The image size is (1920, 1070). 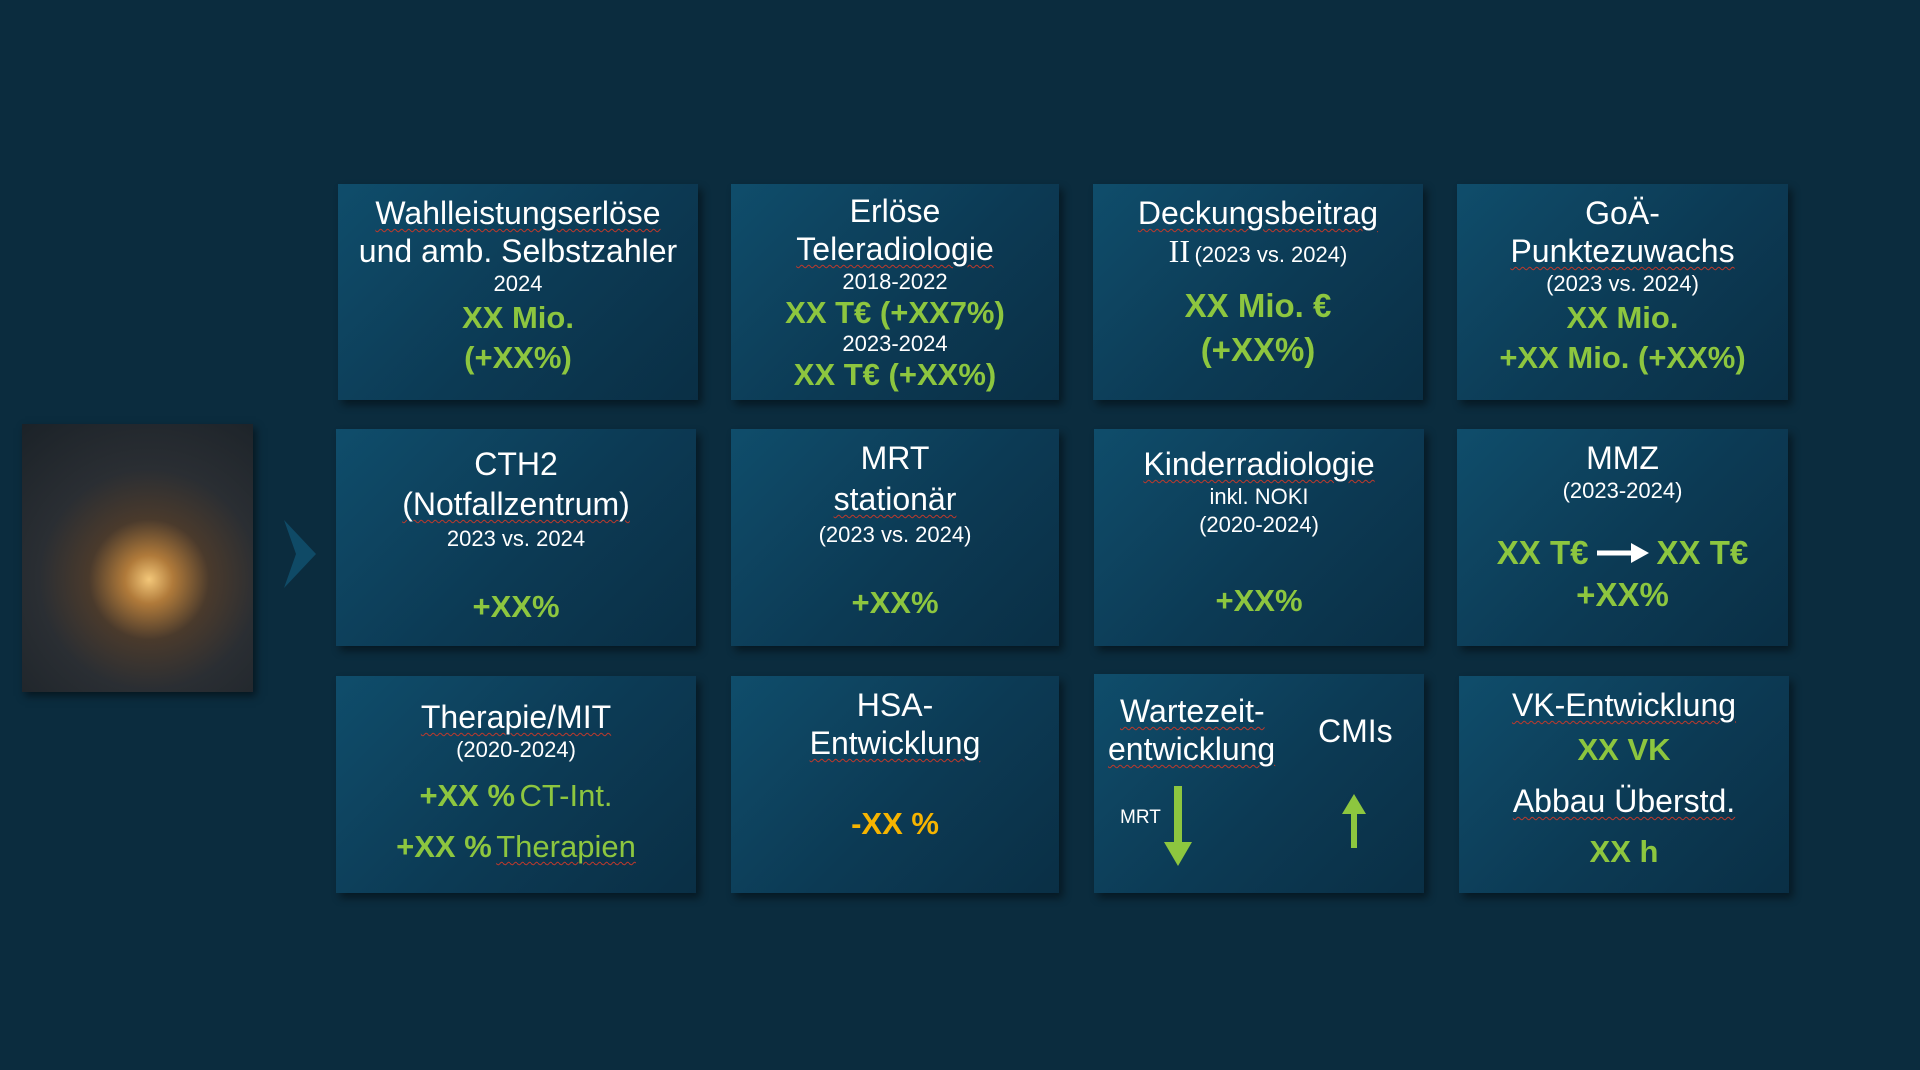 I want to click on tile-title: II, so click(x=1179, y=251).